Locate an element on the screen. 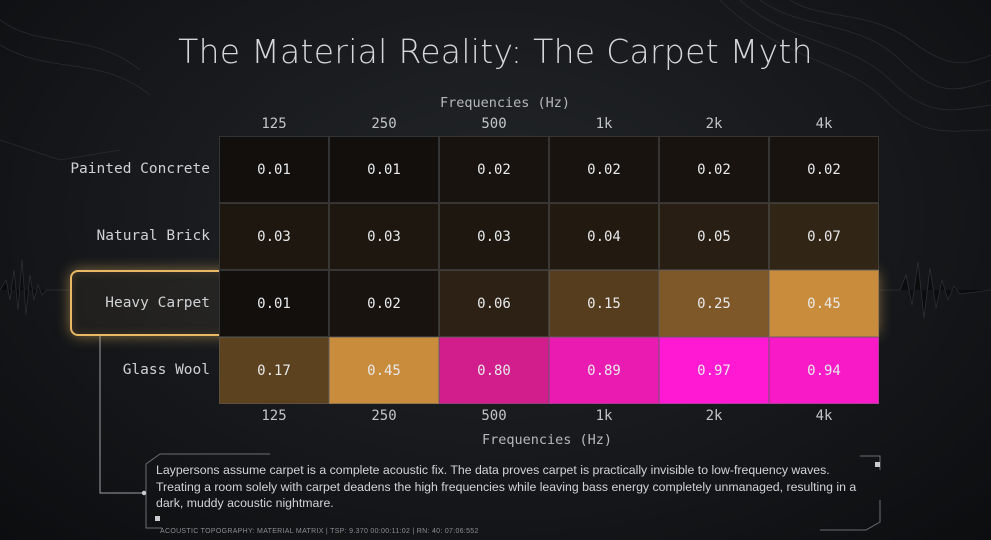  heatmap-cell: 0.17 is located at coordinates (274, 370).